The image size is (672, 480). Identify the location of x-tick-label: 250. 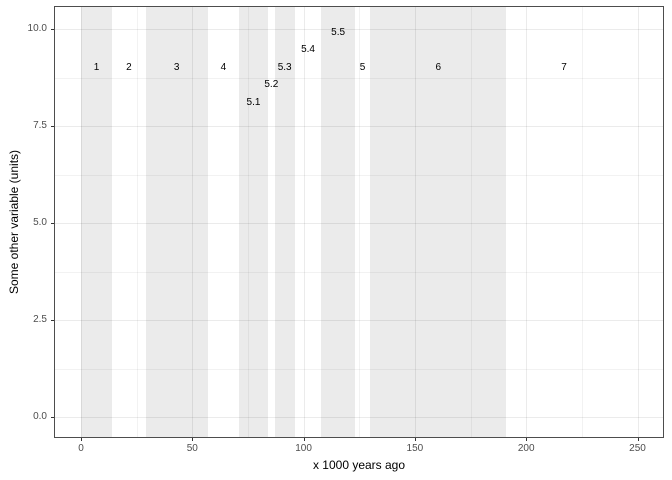
(637, 448).